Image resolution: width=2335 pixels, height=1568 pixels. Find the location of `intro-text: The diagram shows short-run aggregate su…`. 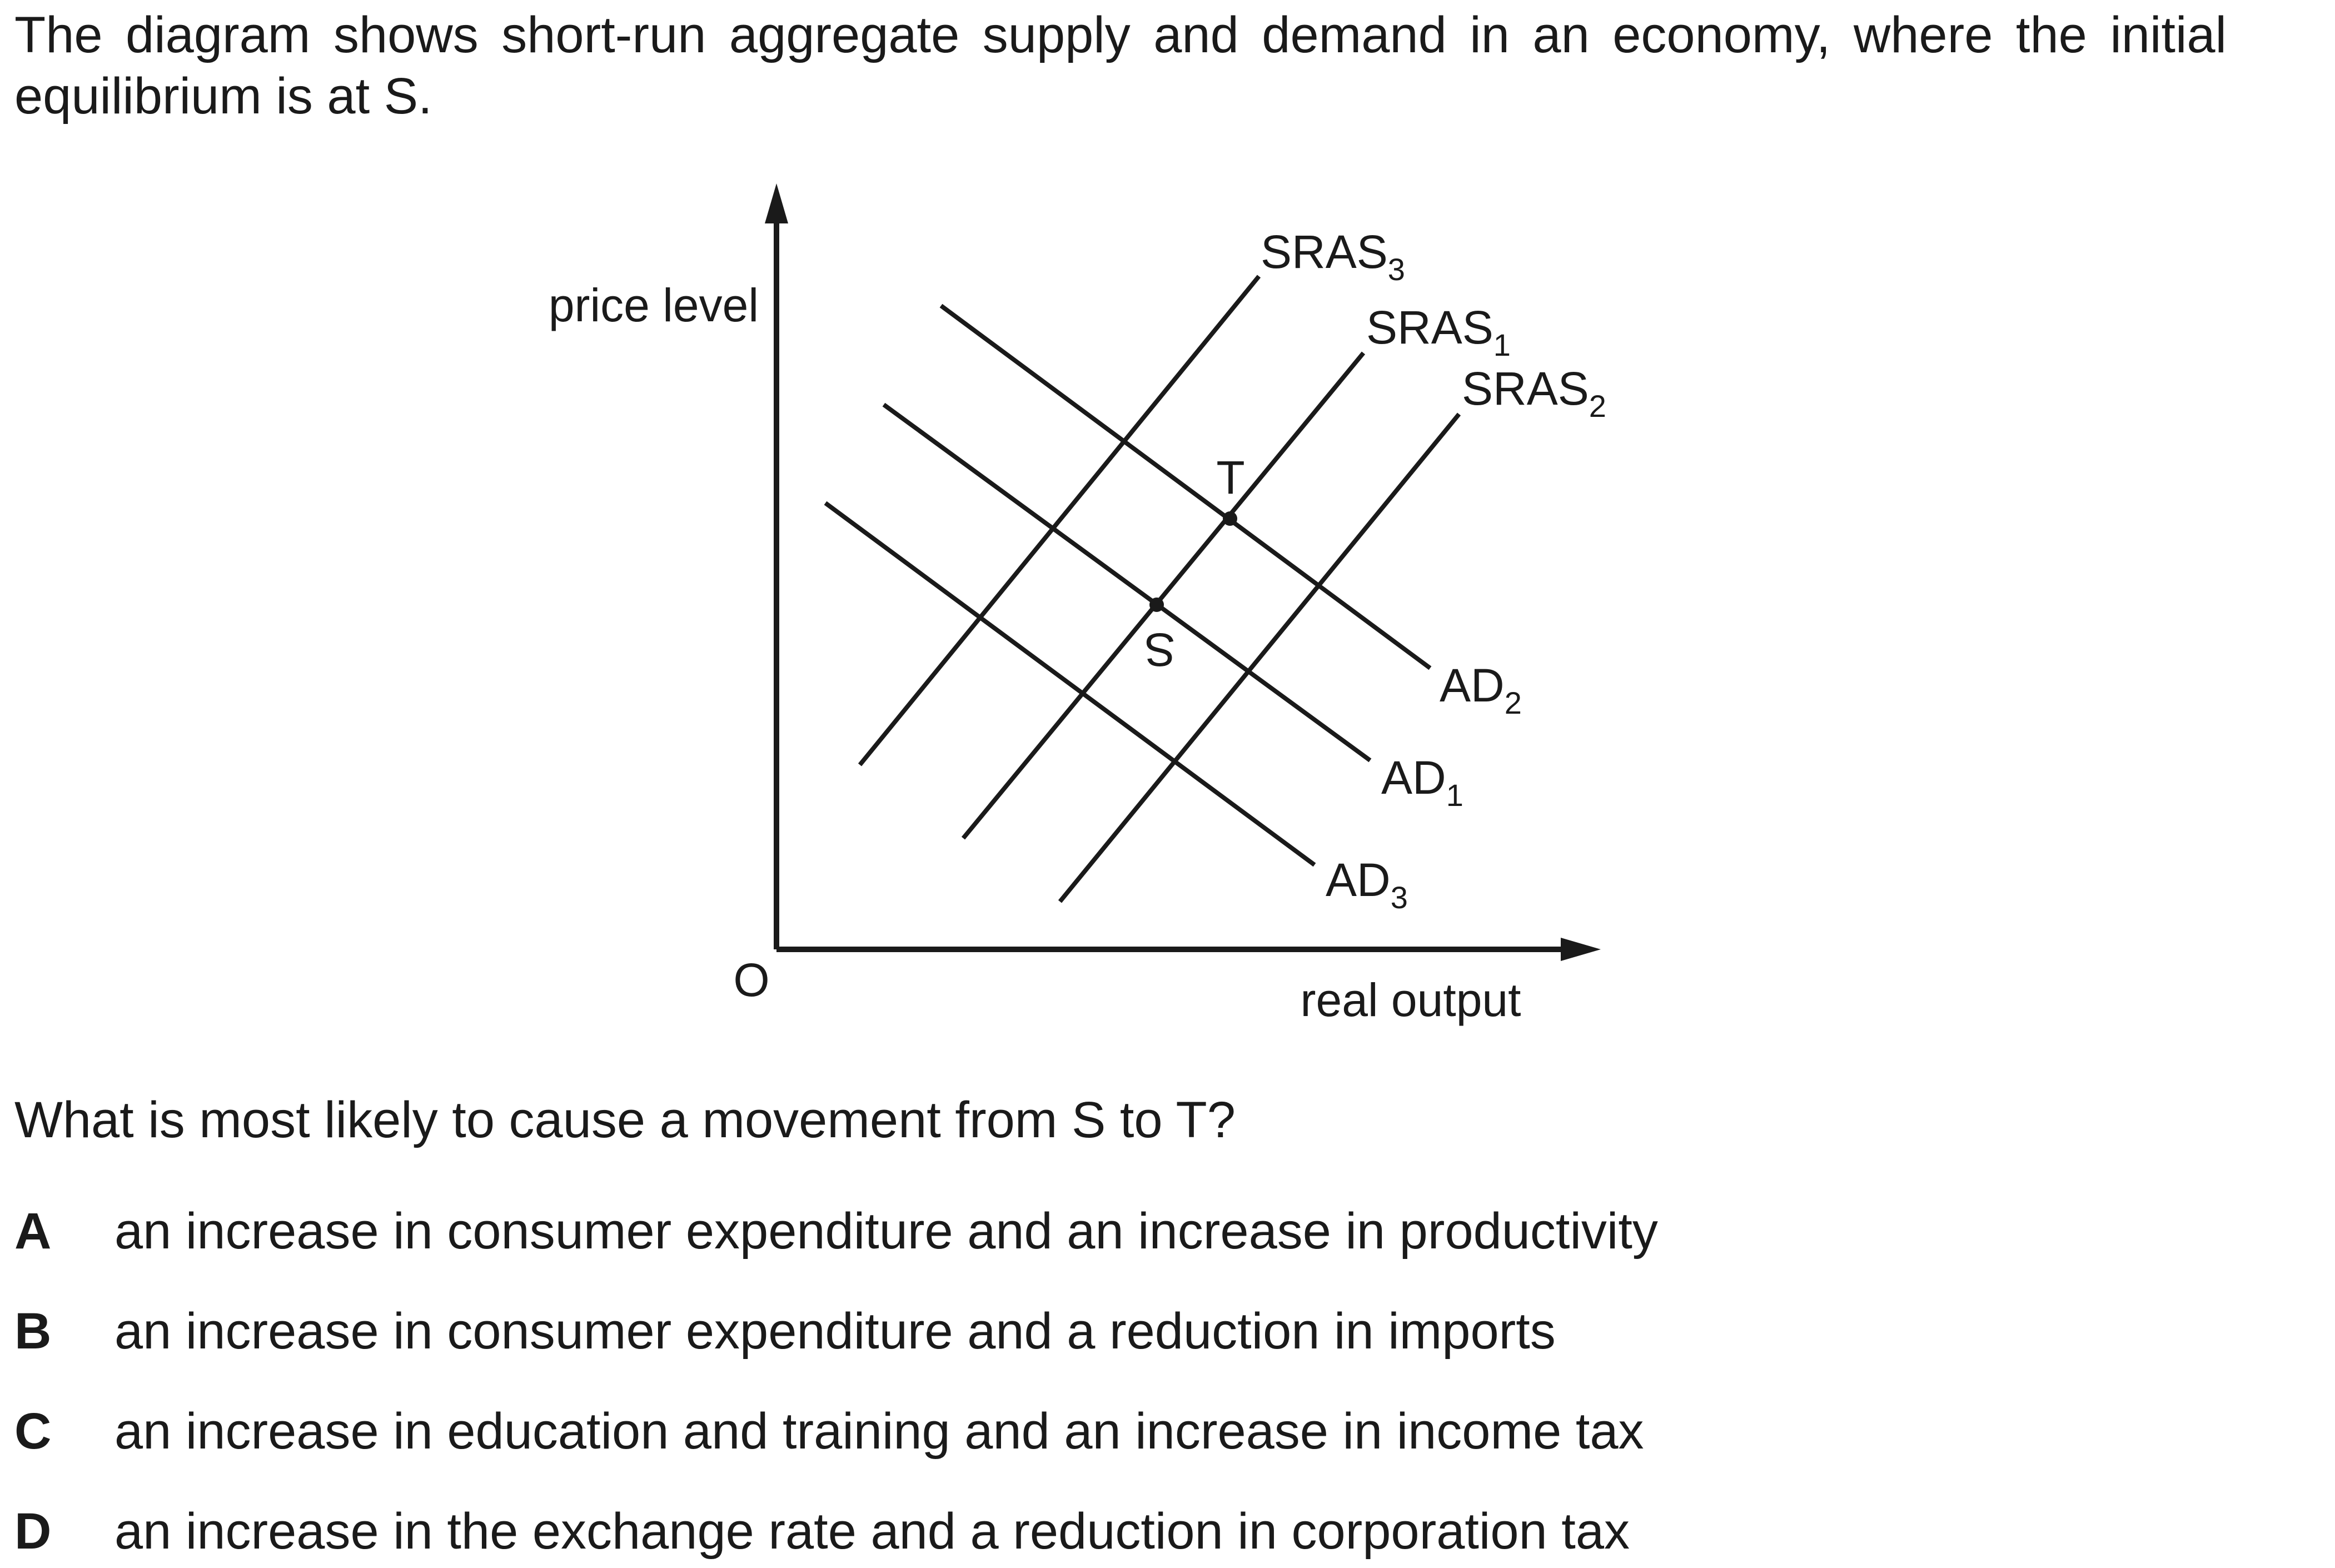

intro-text: The diagram shows short-run aggregate su… is located at coordinates (1120, 66).